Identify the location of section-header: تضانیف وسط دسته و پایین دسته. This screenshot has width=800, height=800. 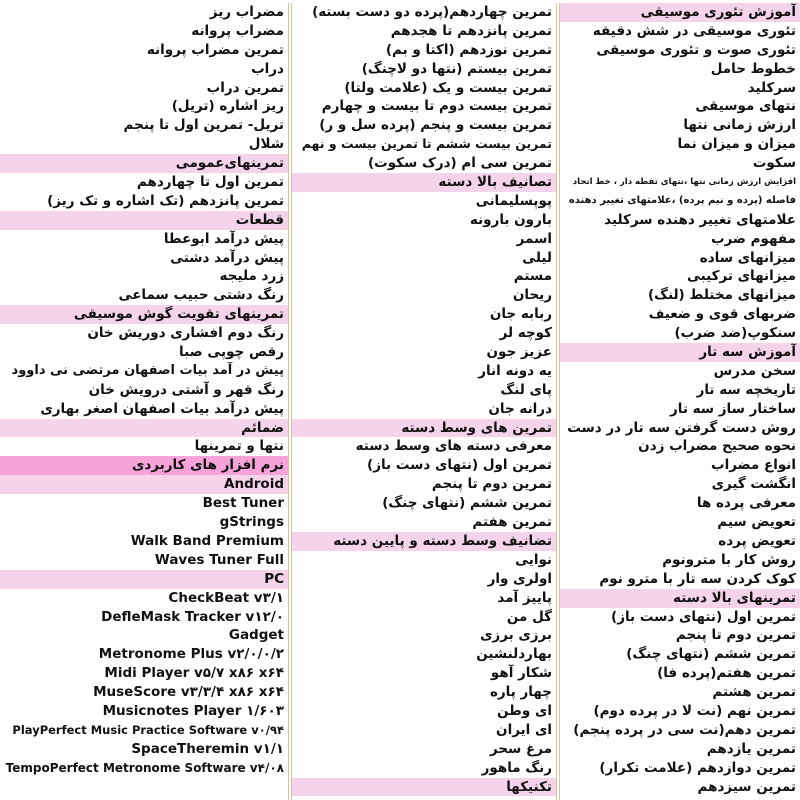
(424, 541).